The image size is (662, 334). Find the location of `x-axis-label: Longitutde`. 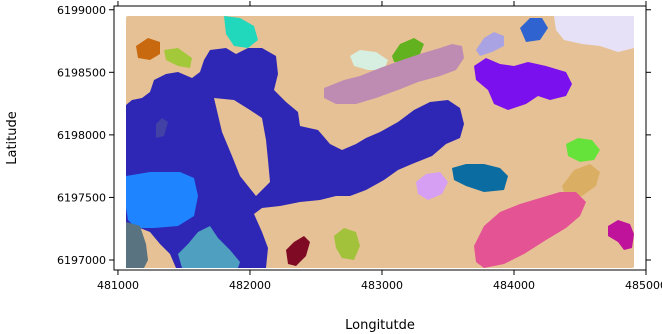

x-axis-label: Longitutde is located at coordinates (380, 325).